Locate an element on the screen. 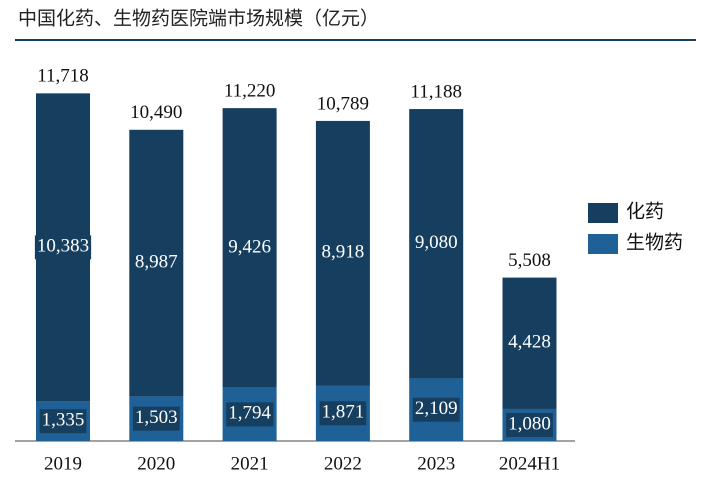 The height and width of the screenshot is (477, 719). x-tick-label: 2023 is located at coordinates (436, 463).